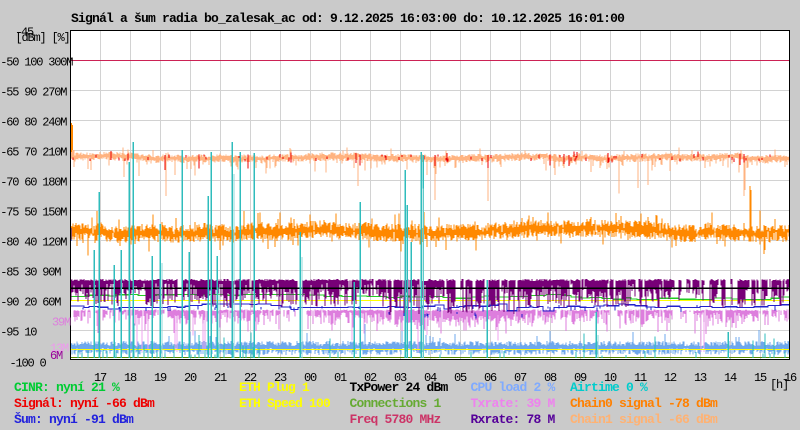 Image resolution: width=800 pixels, height=430 pixels. What do you see at coordinates (395, 419) in the screenshot?
I see `svg-text: Freq 5780 MHz` at bounding box center [395, 419].